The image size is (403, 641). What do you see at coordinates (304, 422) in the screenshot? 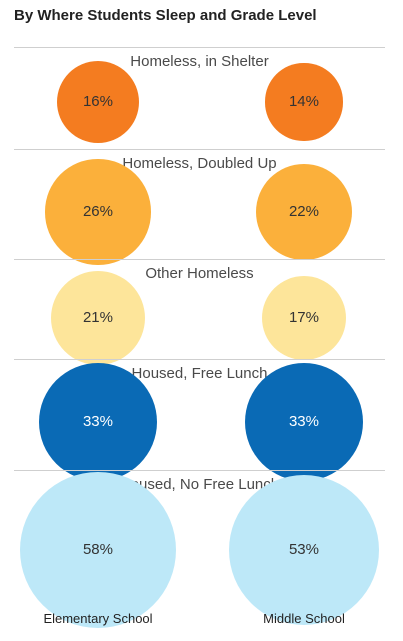
I see `bubble-middle: 33%` at bounding box center [304, 422].